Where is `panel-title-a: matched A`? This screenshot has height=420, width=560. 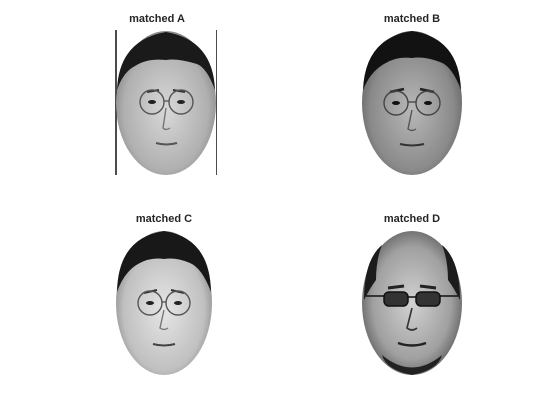 panel-title-a: matched A is located at coordinates (157, 19).